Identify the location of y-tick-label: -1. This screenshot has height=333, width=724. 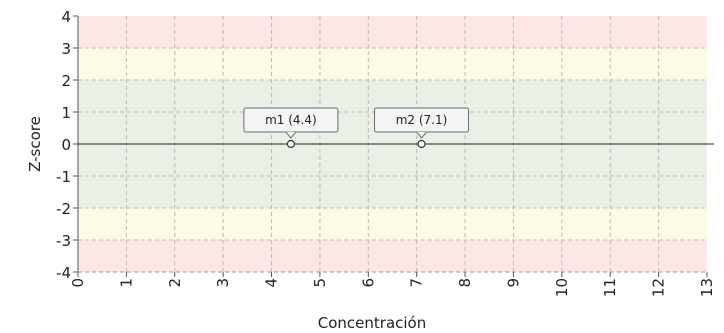
(63, 177).